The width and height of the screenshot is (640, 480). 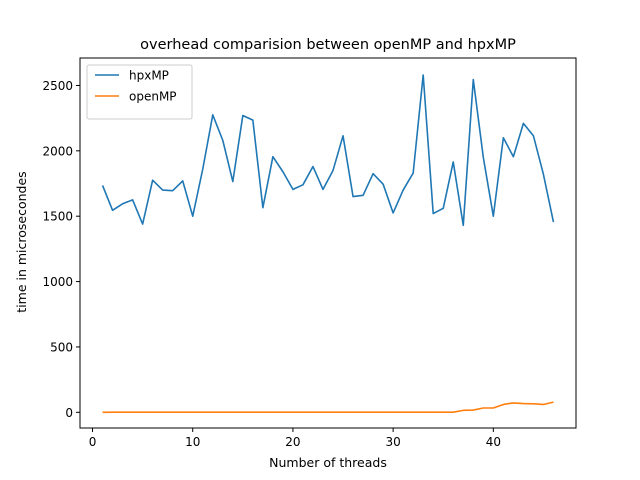 I want to click on x-tick-label: 40, so click(x=493, y=442).